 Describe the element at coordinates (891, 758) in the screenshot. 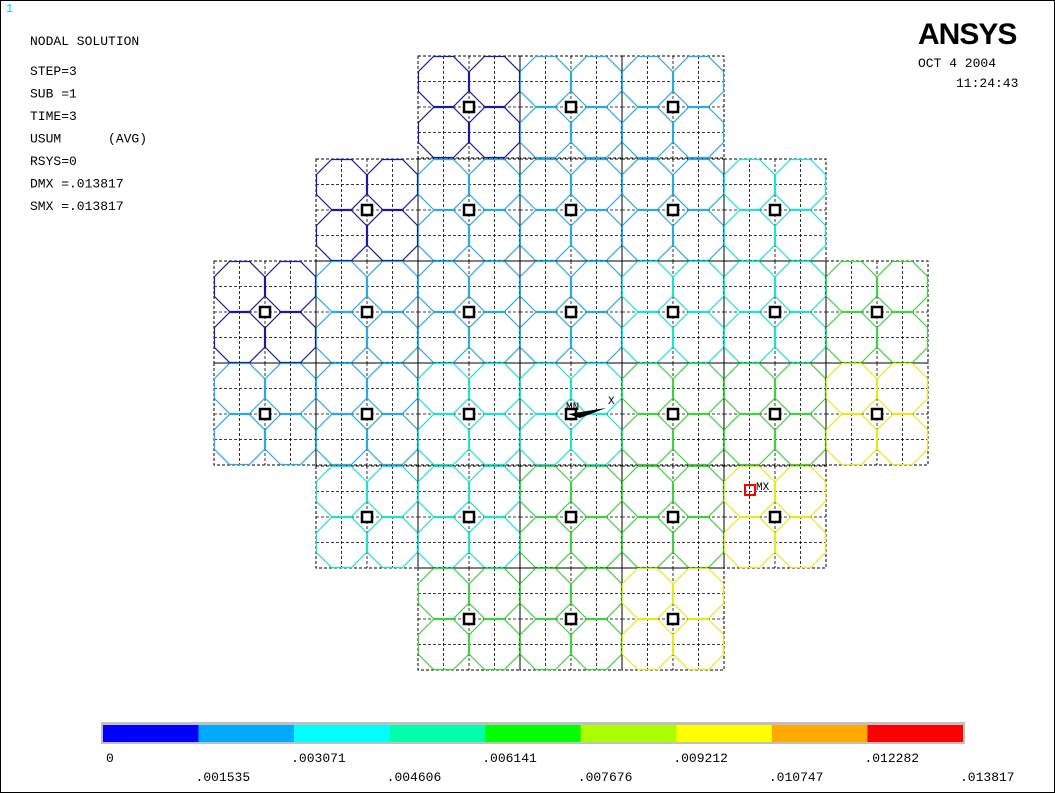

I see `legend-label: .012282` at that location.